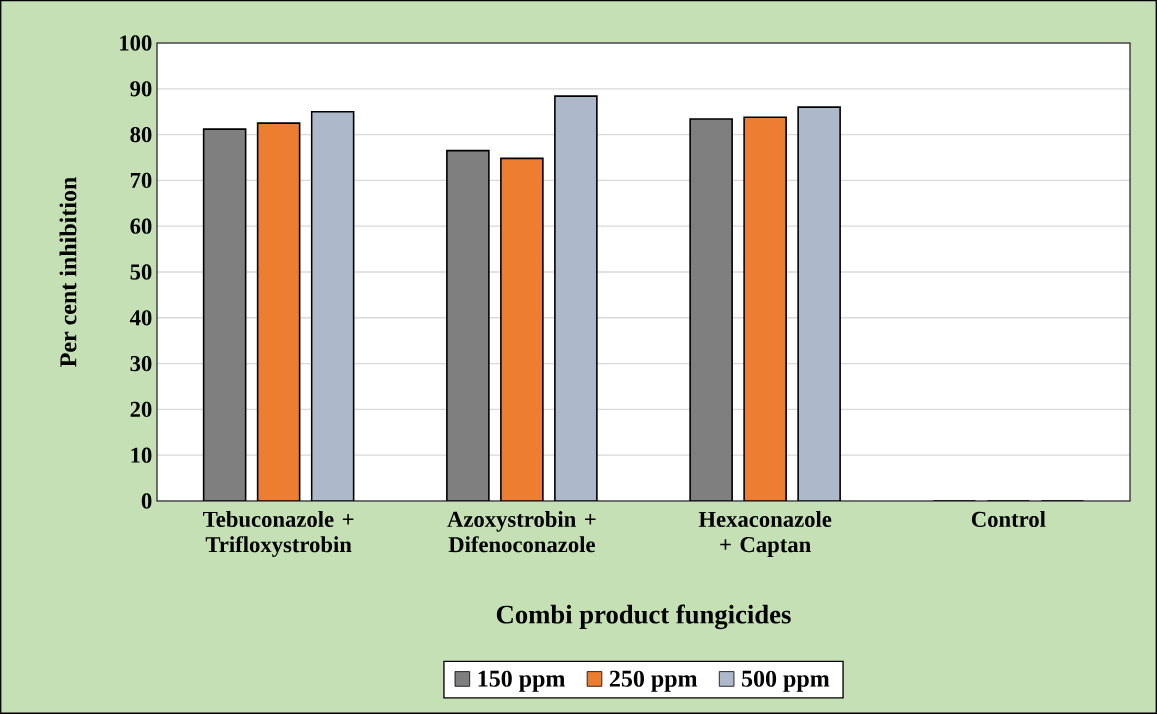 This screenshot has height=714, width=1157. Describe the element at coordinates (786, 681) in the screenshot. I see `legend-label: 500 ppm` at that location.